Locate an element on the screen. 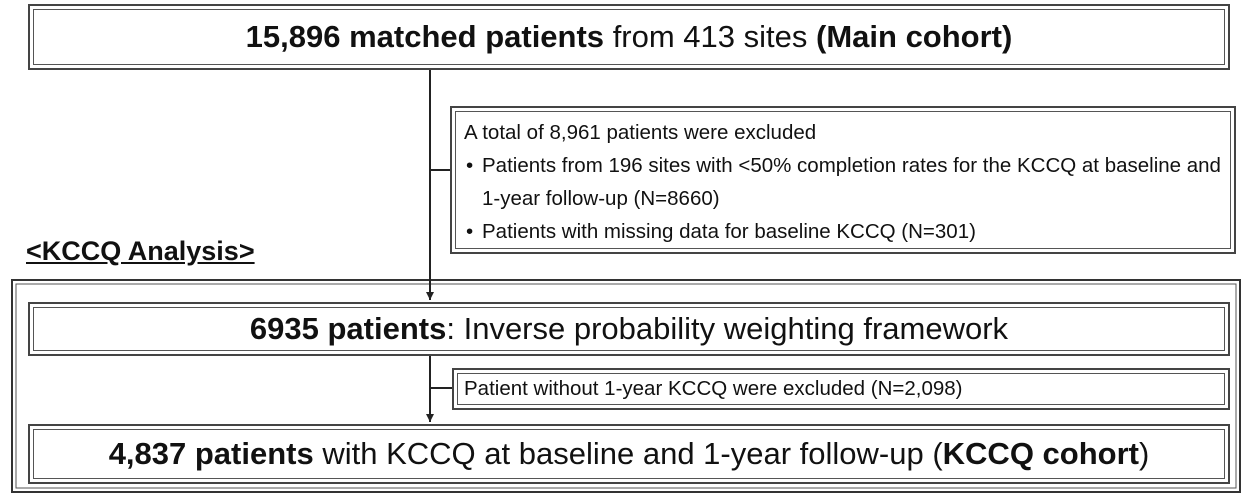 Image resolution: width=1244 pixels, height=496 pixels. box-text: 4,837 patients is located at coordinates (211, 453).